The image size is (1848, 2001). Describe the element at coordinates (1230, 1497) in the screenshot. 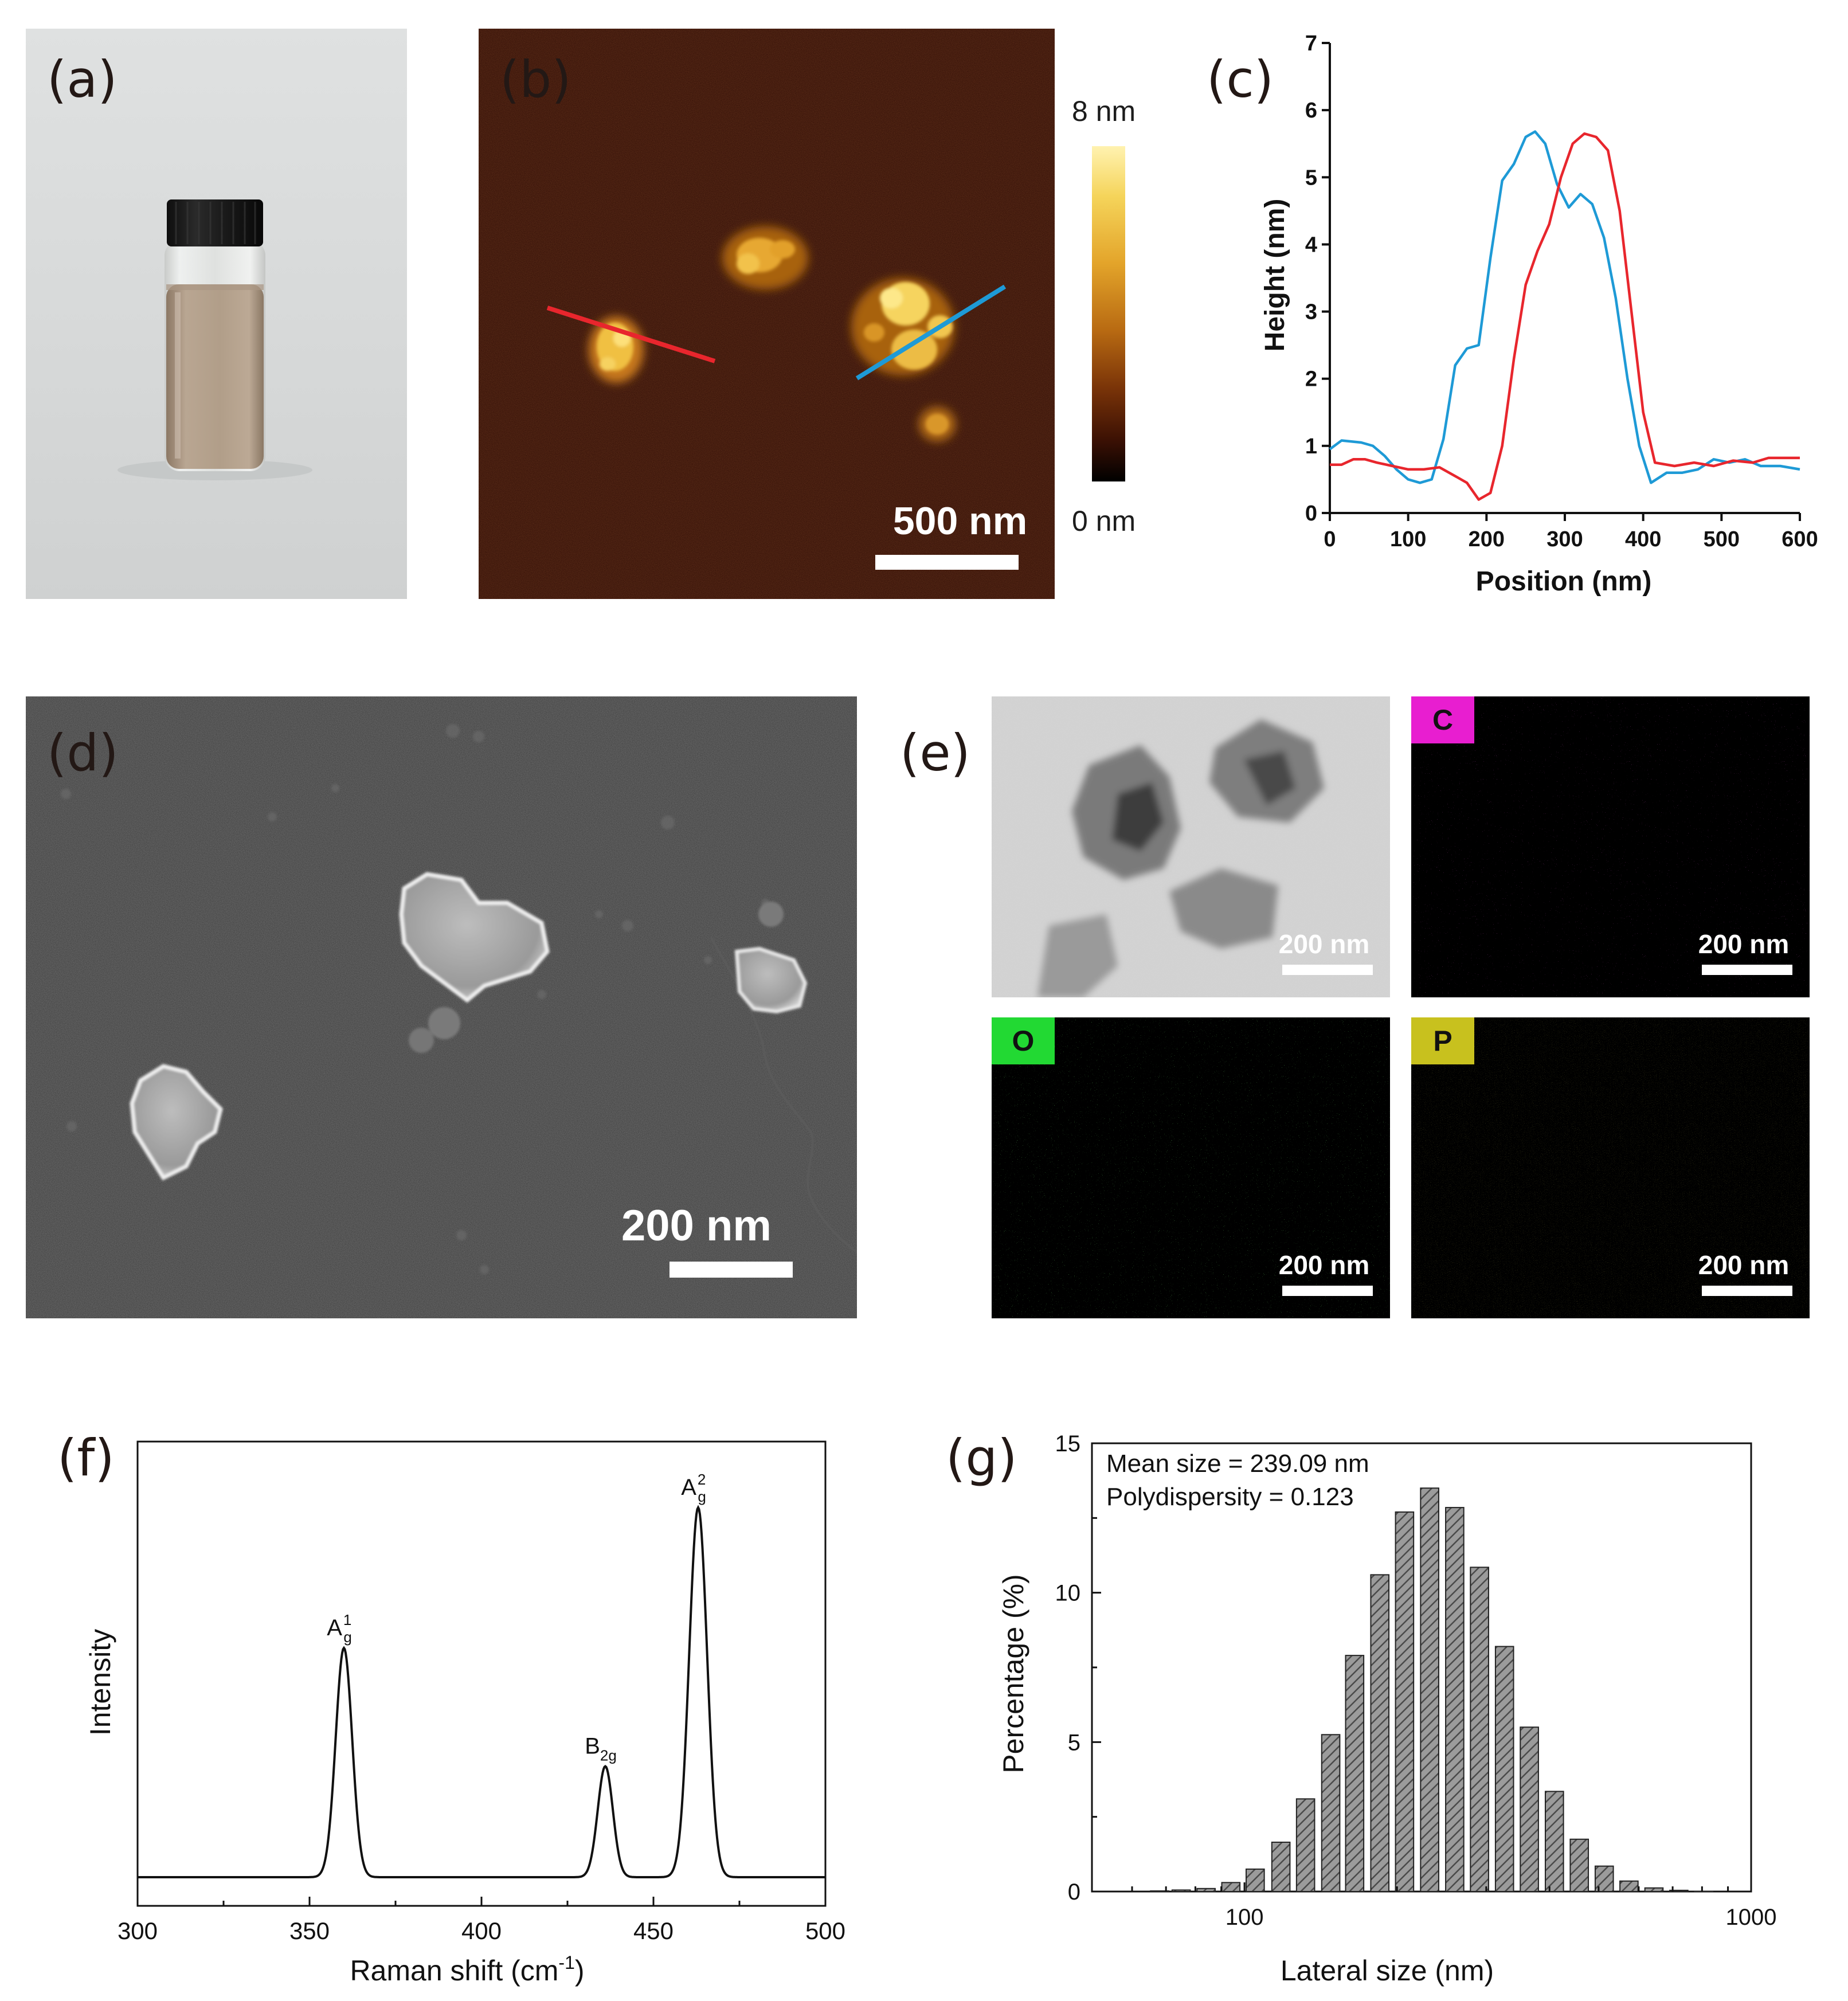

I see `chart-g-annotation-2: Polydispersity = 0.123` at that location.